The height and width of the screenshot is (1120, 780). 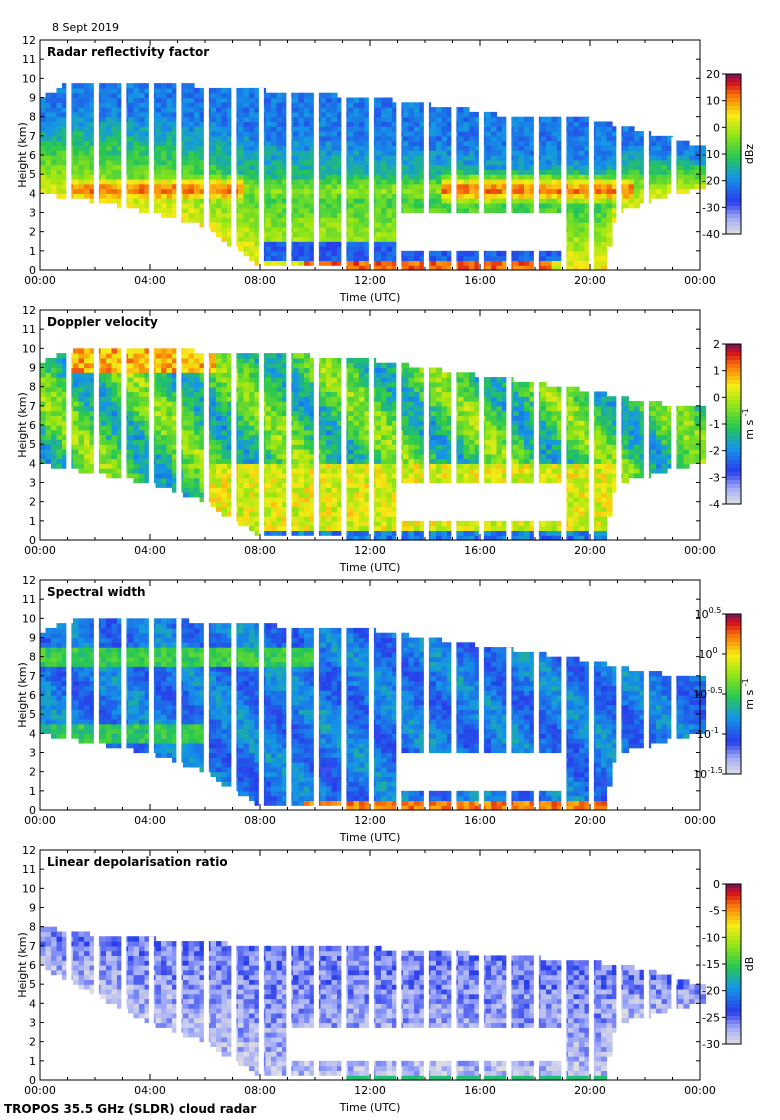 What do you see at coordinates (32, 232) in the screenshot?
I see `y-tick-label: 2` at bounding box center [32, 232].